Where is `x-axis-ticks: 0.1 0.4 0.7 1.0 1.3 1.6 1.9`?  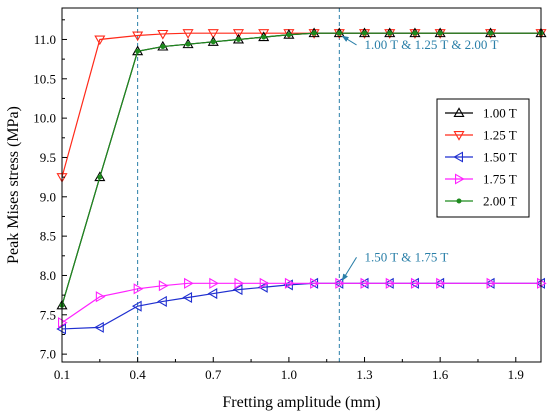 x-axis-ticks: 0.1 0.4 0.7 1.0 1.3 1.6 1.9 is located at coordinates (289, 369).